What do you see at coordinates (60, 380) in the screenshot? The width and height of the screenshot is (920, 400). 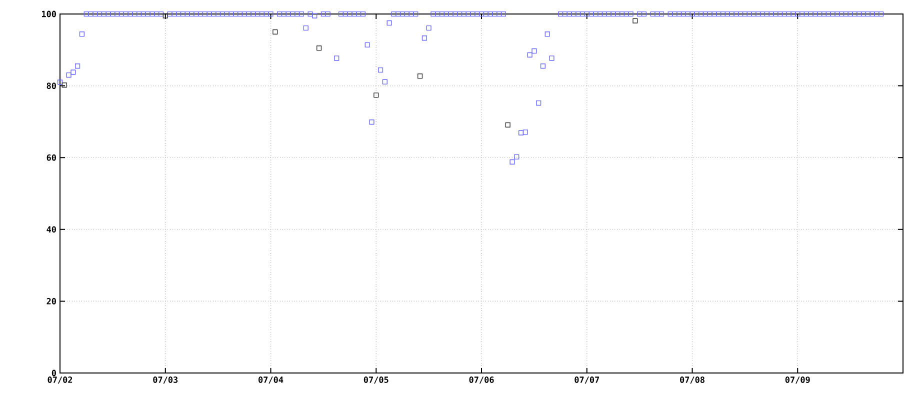 I see `x-tick-label: 07/02` at bounding box center [60, 380].